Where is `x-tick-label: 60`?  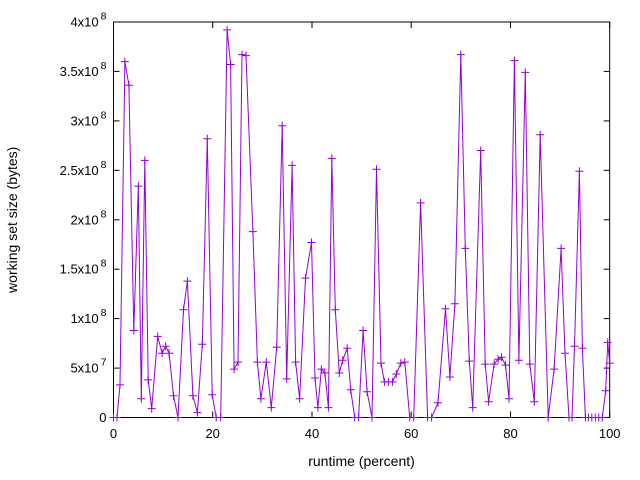 x-tick-label: 60 is located at coordinates (411, 433).